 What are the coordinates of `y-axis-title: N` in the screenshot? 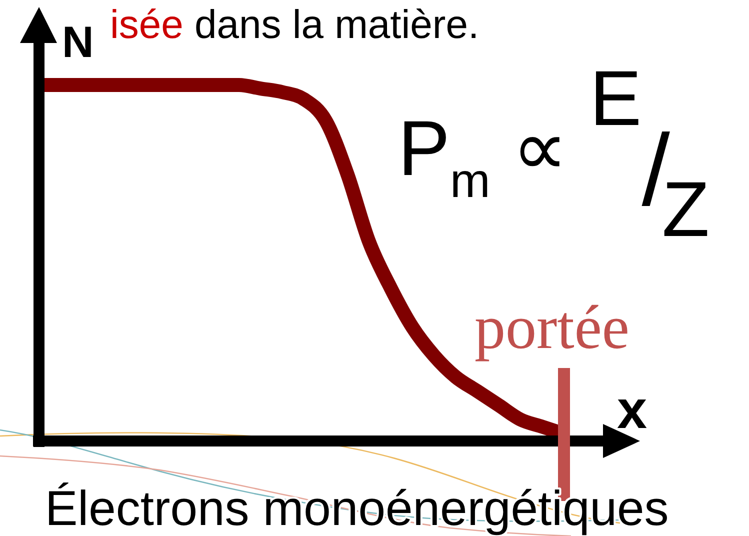 It's located at (78, 42).